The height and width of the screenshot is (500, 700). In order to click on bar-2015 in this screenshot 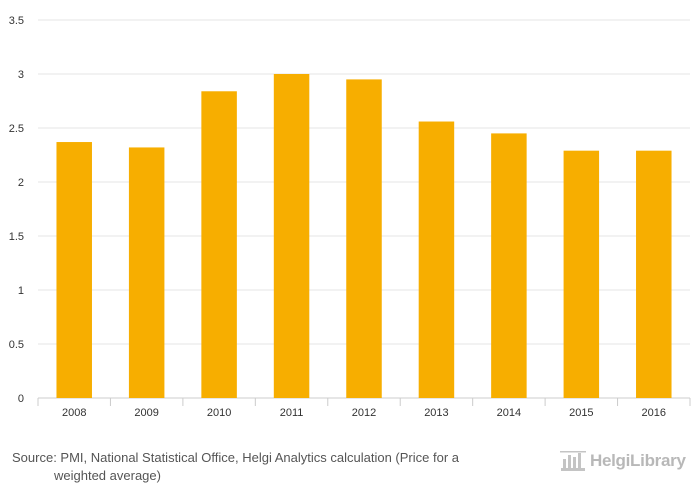, I will do `click(581, 274)`.